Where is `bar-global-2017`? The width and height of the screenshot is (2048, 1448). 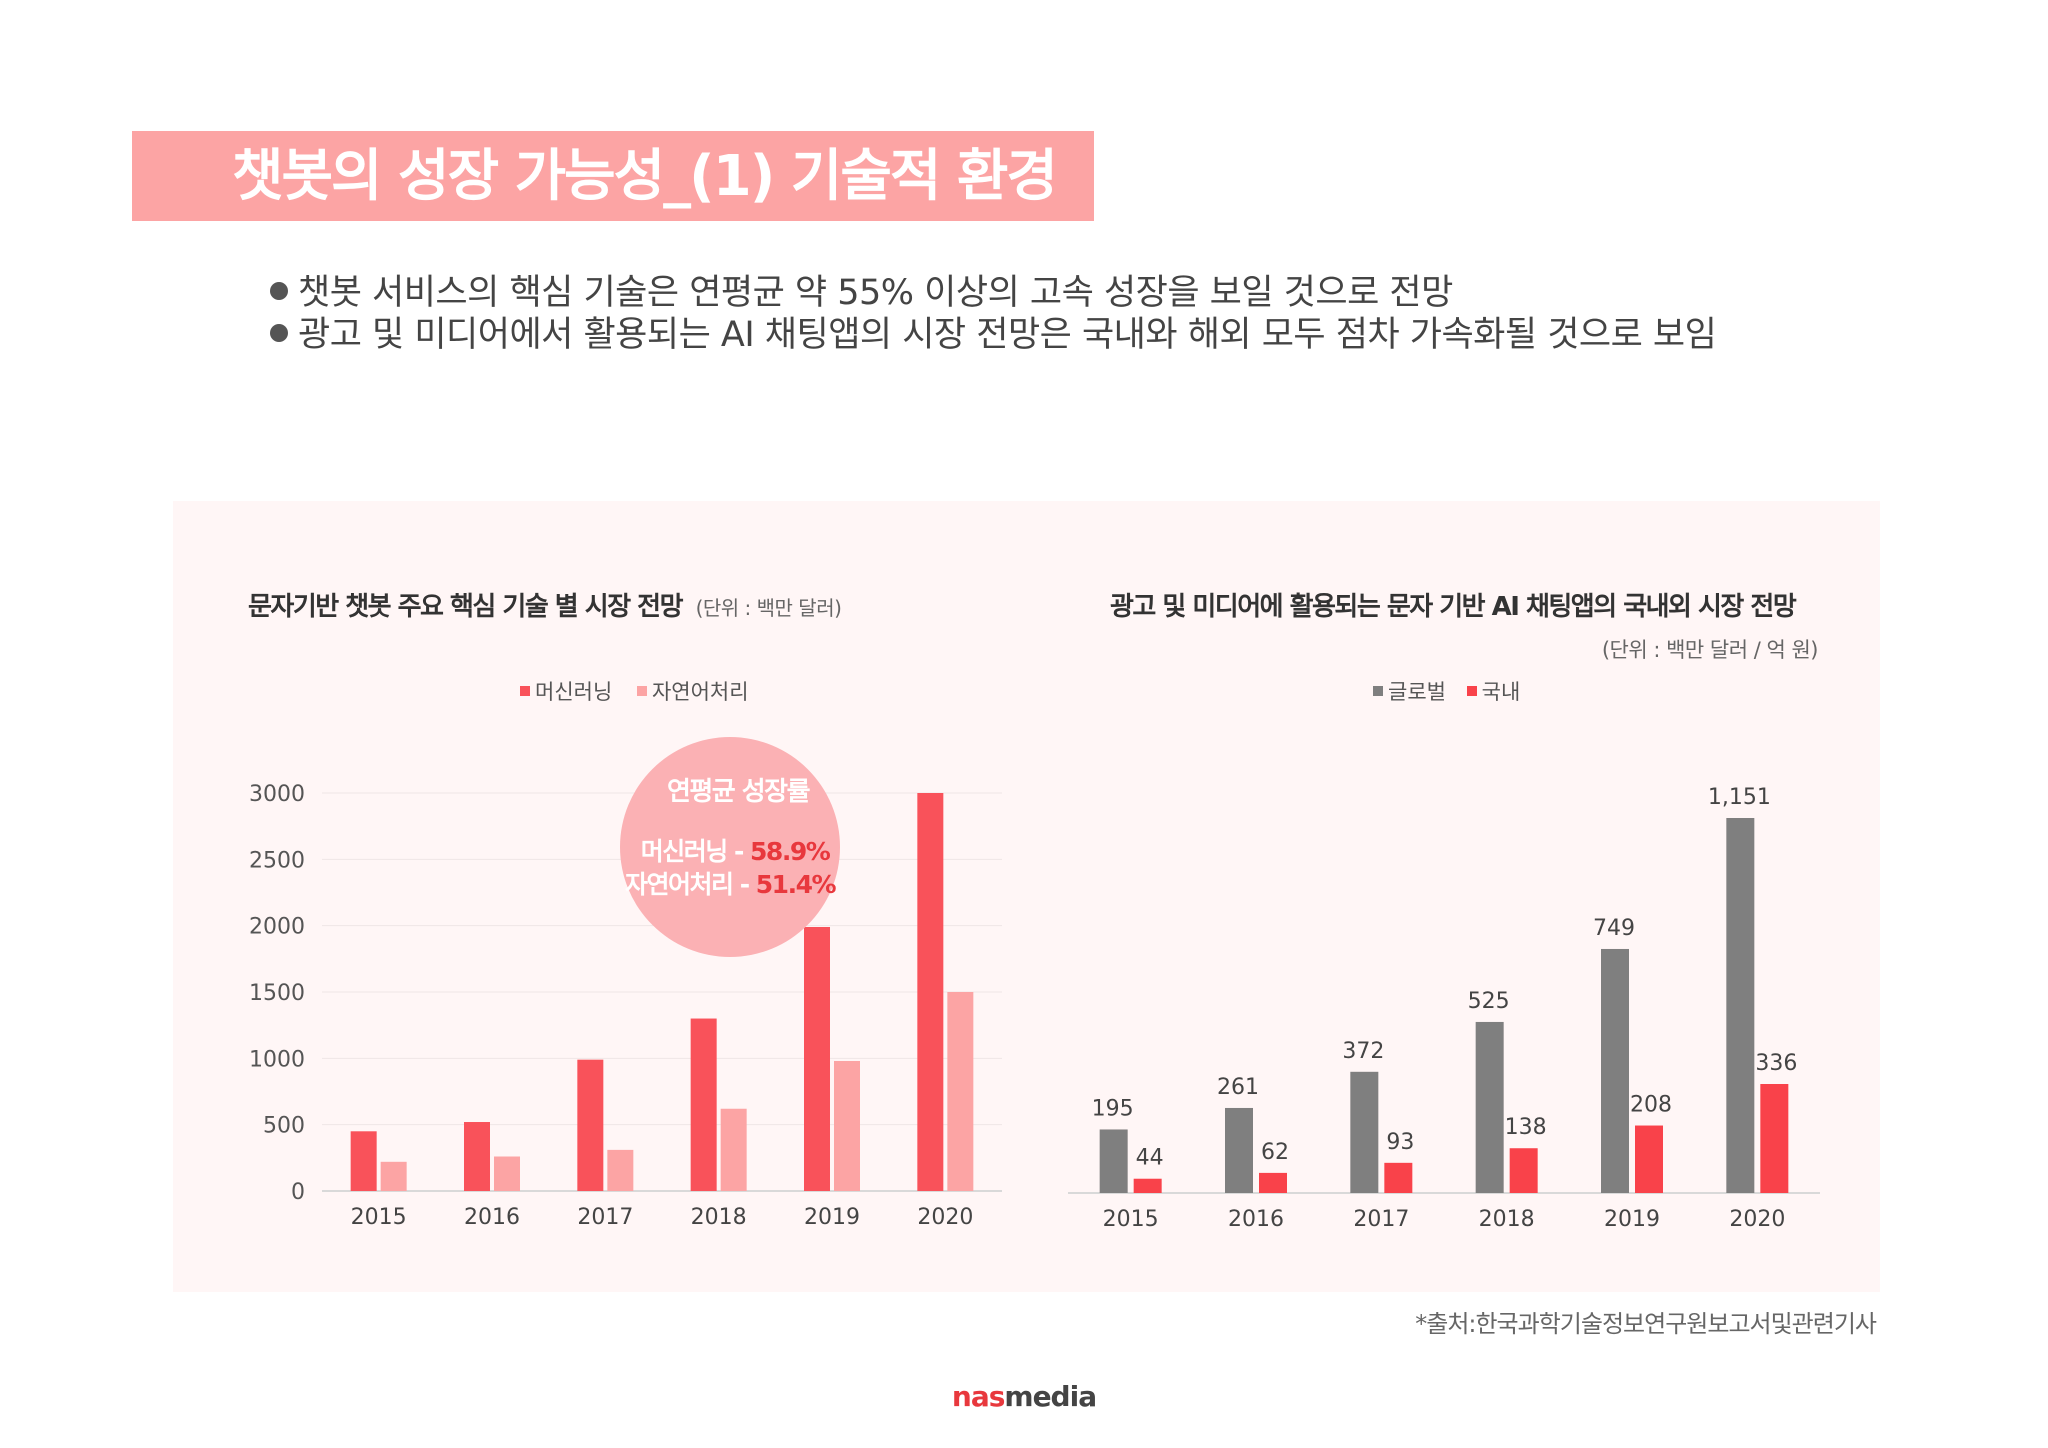 bar-global-2017 is located at coordinates (1364, 1132).